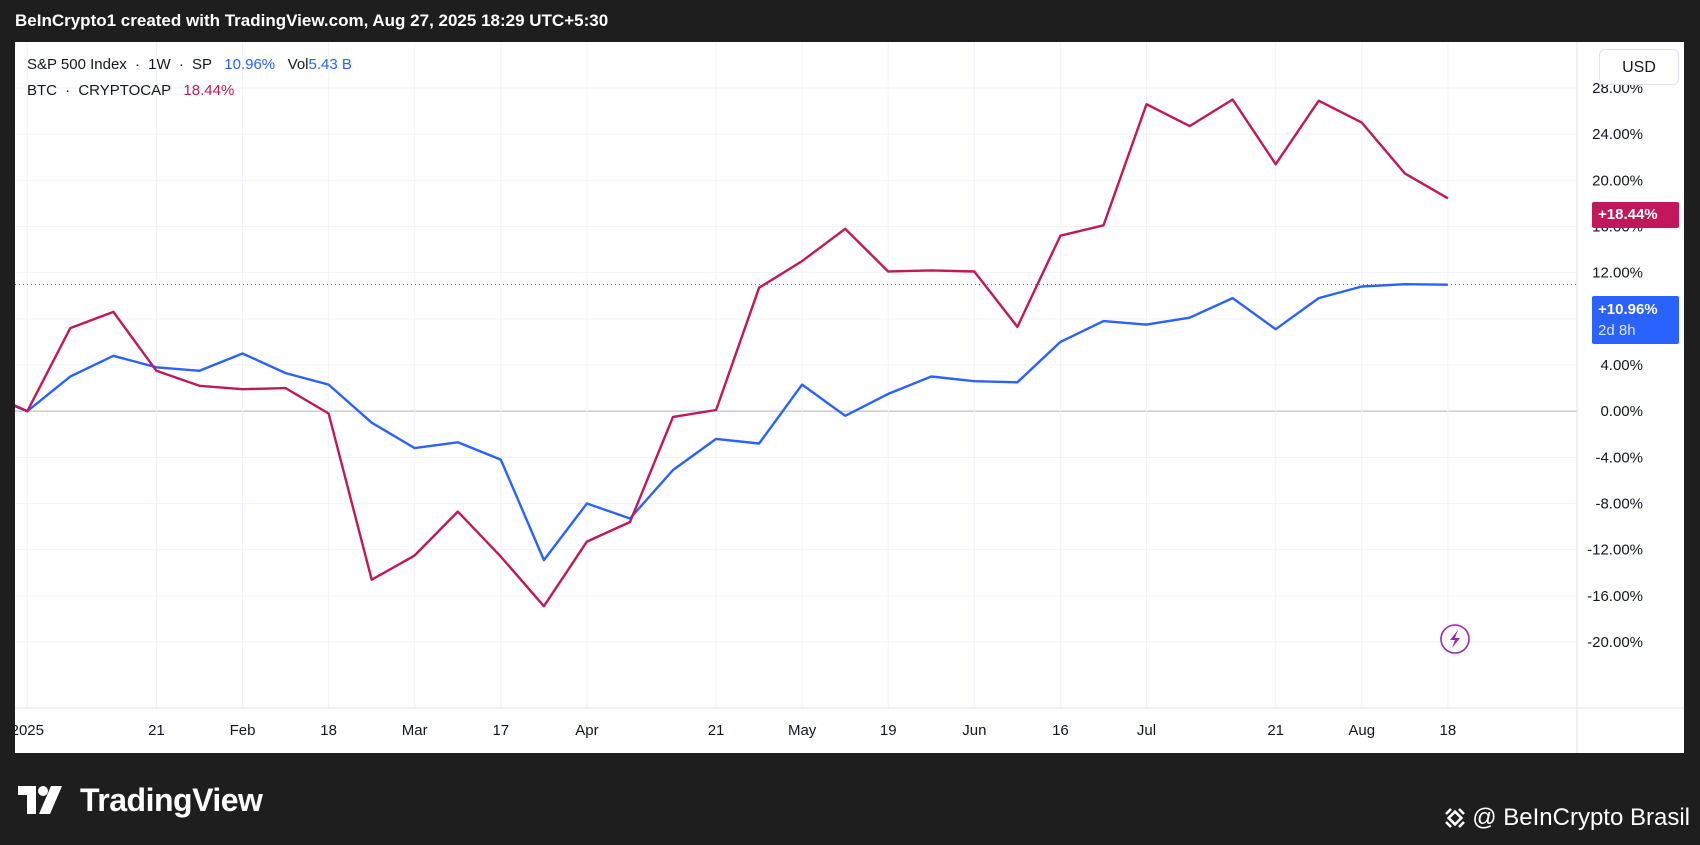  I want to click on legend-sp-change: 10.96%, so click(250, 64).